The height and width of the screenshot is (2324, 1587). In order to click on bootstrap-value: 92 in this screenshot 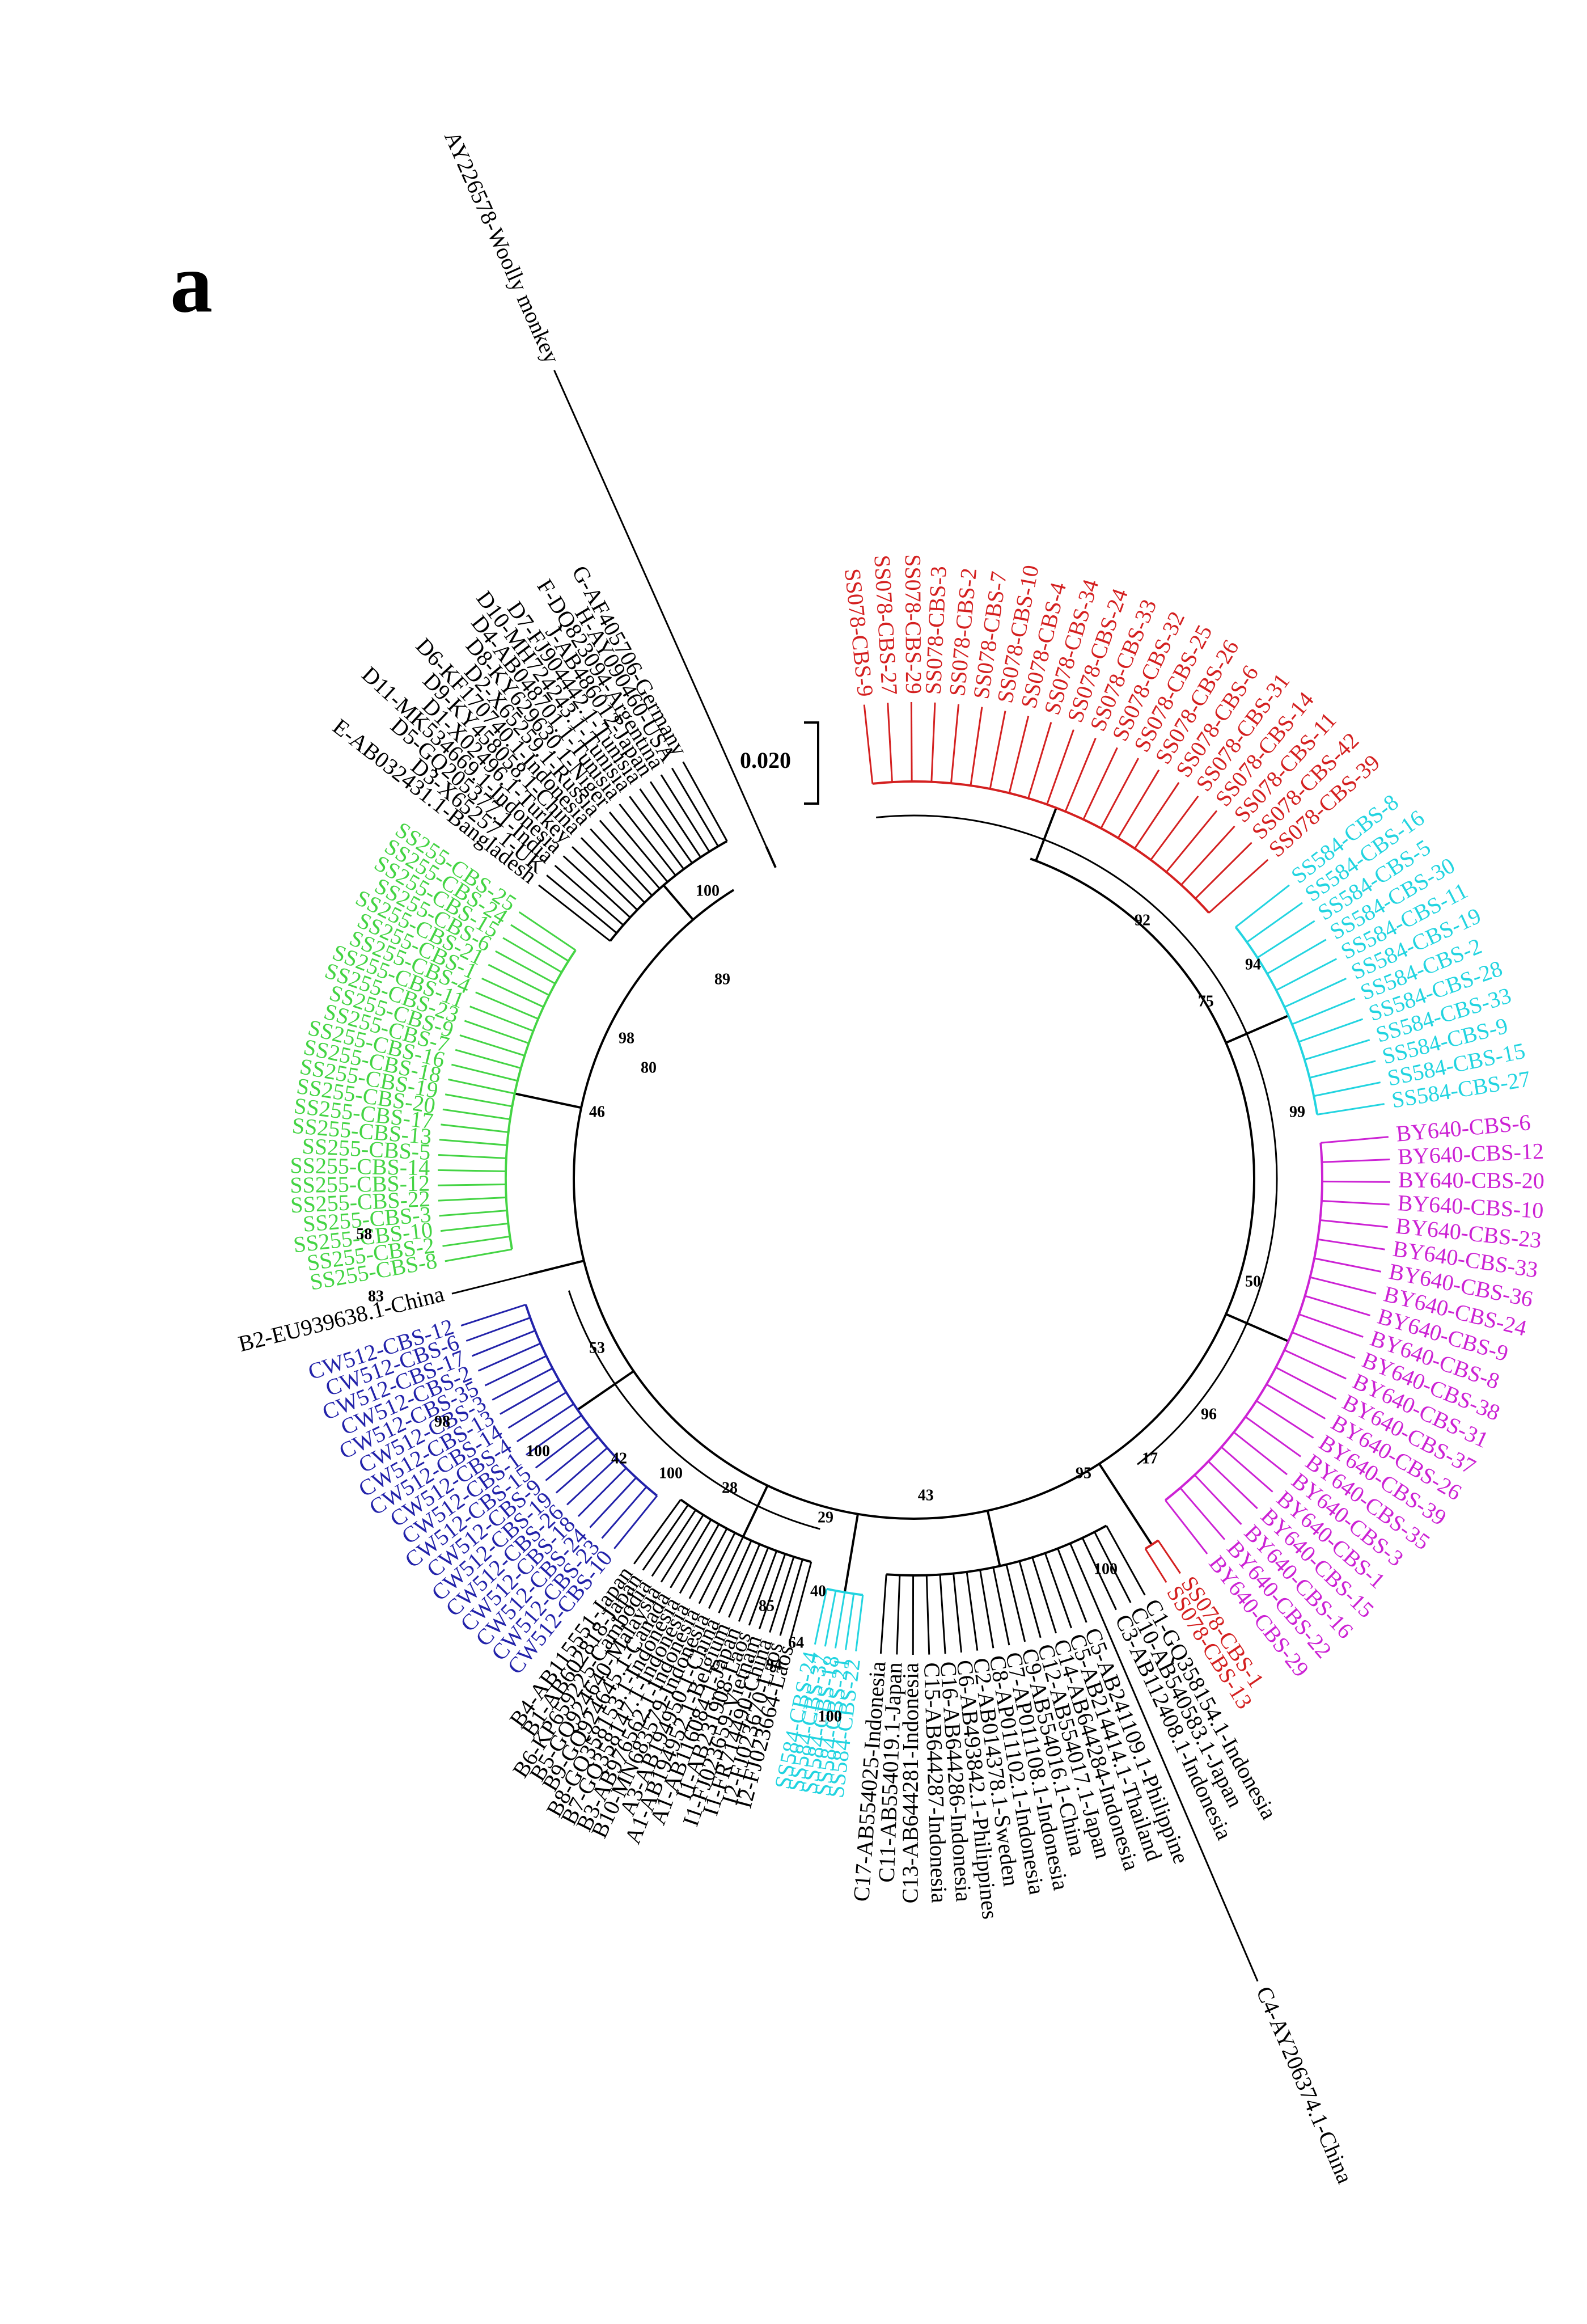, I will do `click(1142, 920)`.